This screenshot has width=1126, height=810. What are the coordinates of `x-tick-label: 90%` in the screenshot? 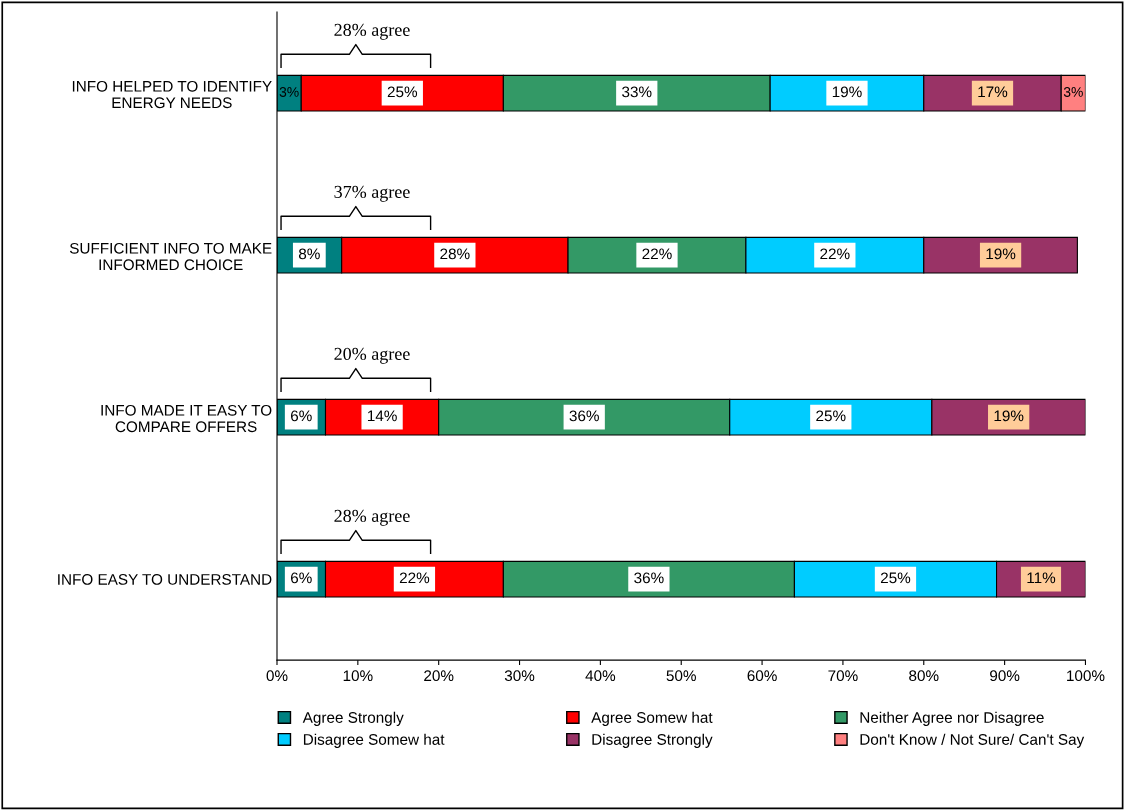 It's located at (1005, 676).